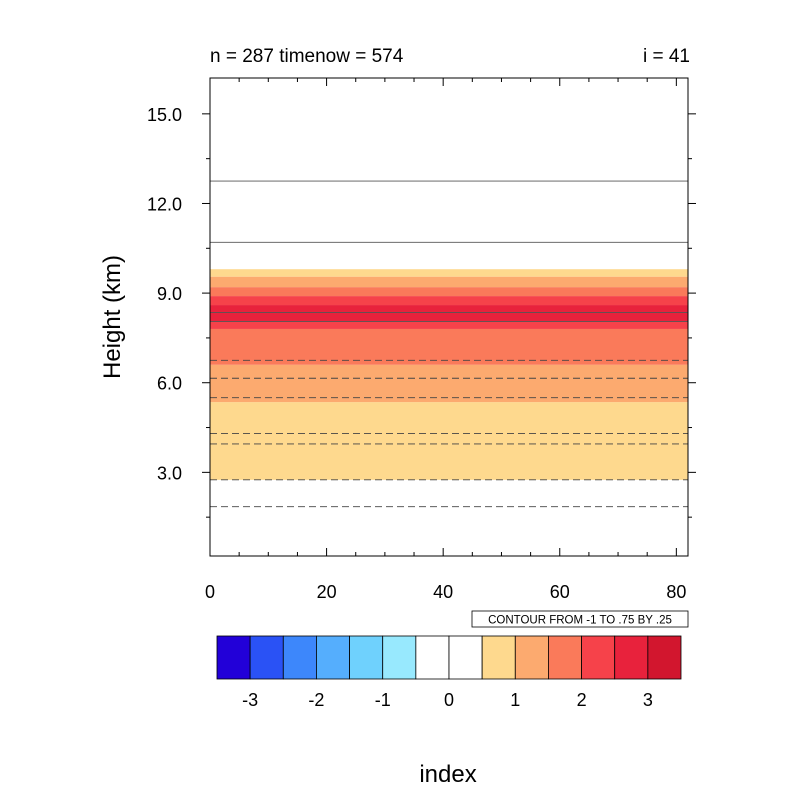 Image resolution: width=800 pixels, height=800 pixels. What do you see at coordinates (112, 317) in the screenshot?
I see `y-axis-label: Height (km)` at bounding box center [112, 317].